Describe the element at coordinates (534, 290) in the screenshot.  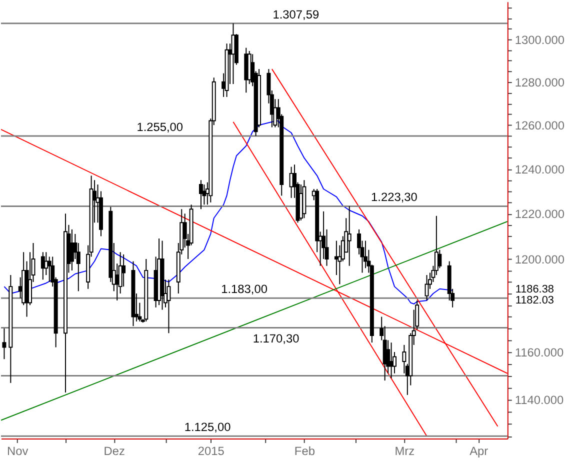
I see `text: 1186.38` at that location.